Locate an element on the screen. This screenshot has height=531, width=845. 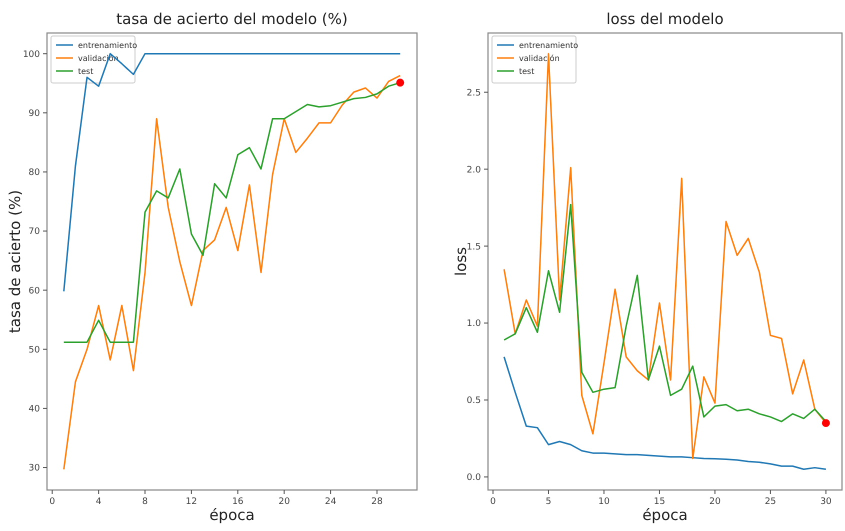
y-tick-label: 50 is located at coordinates (34, 350).